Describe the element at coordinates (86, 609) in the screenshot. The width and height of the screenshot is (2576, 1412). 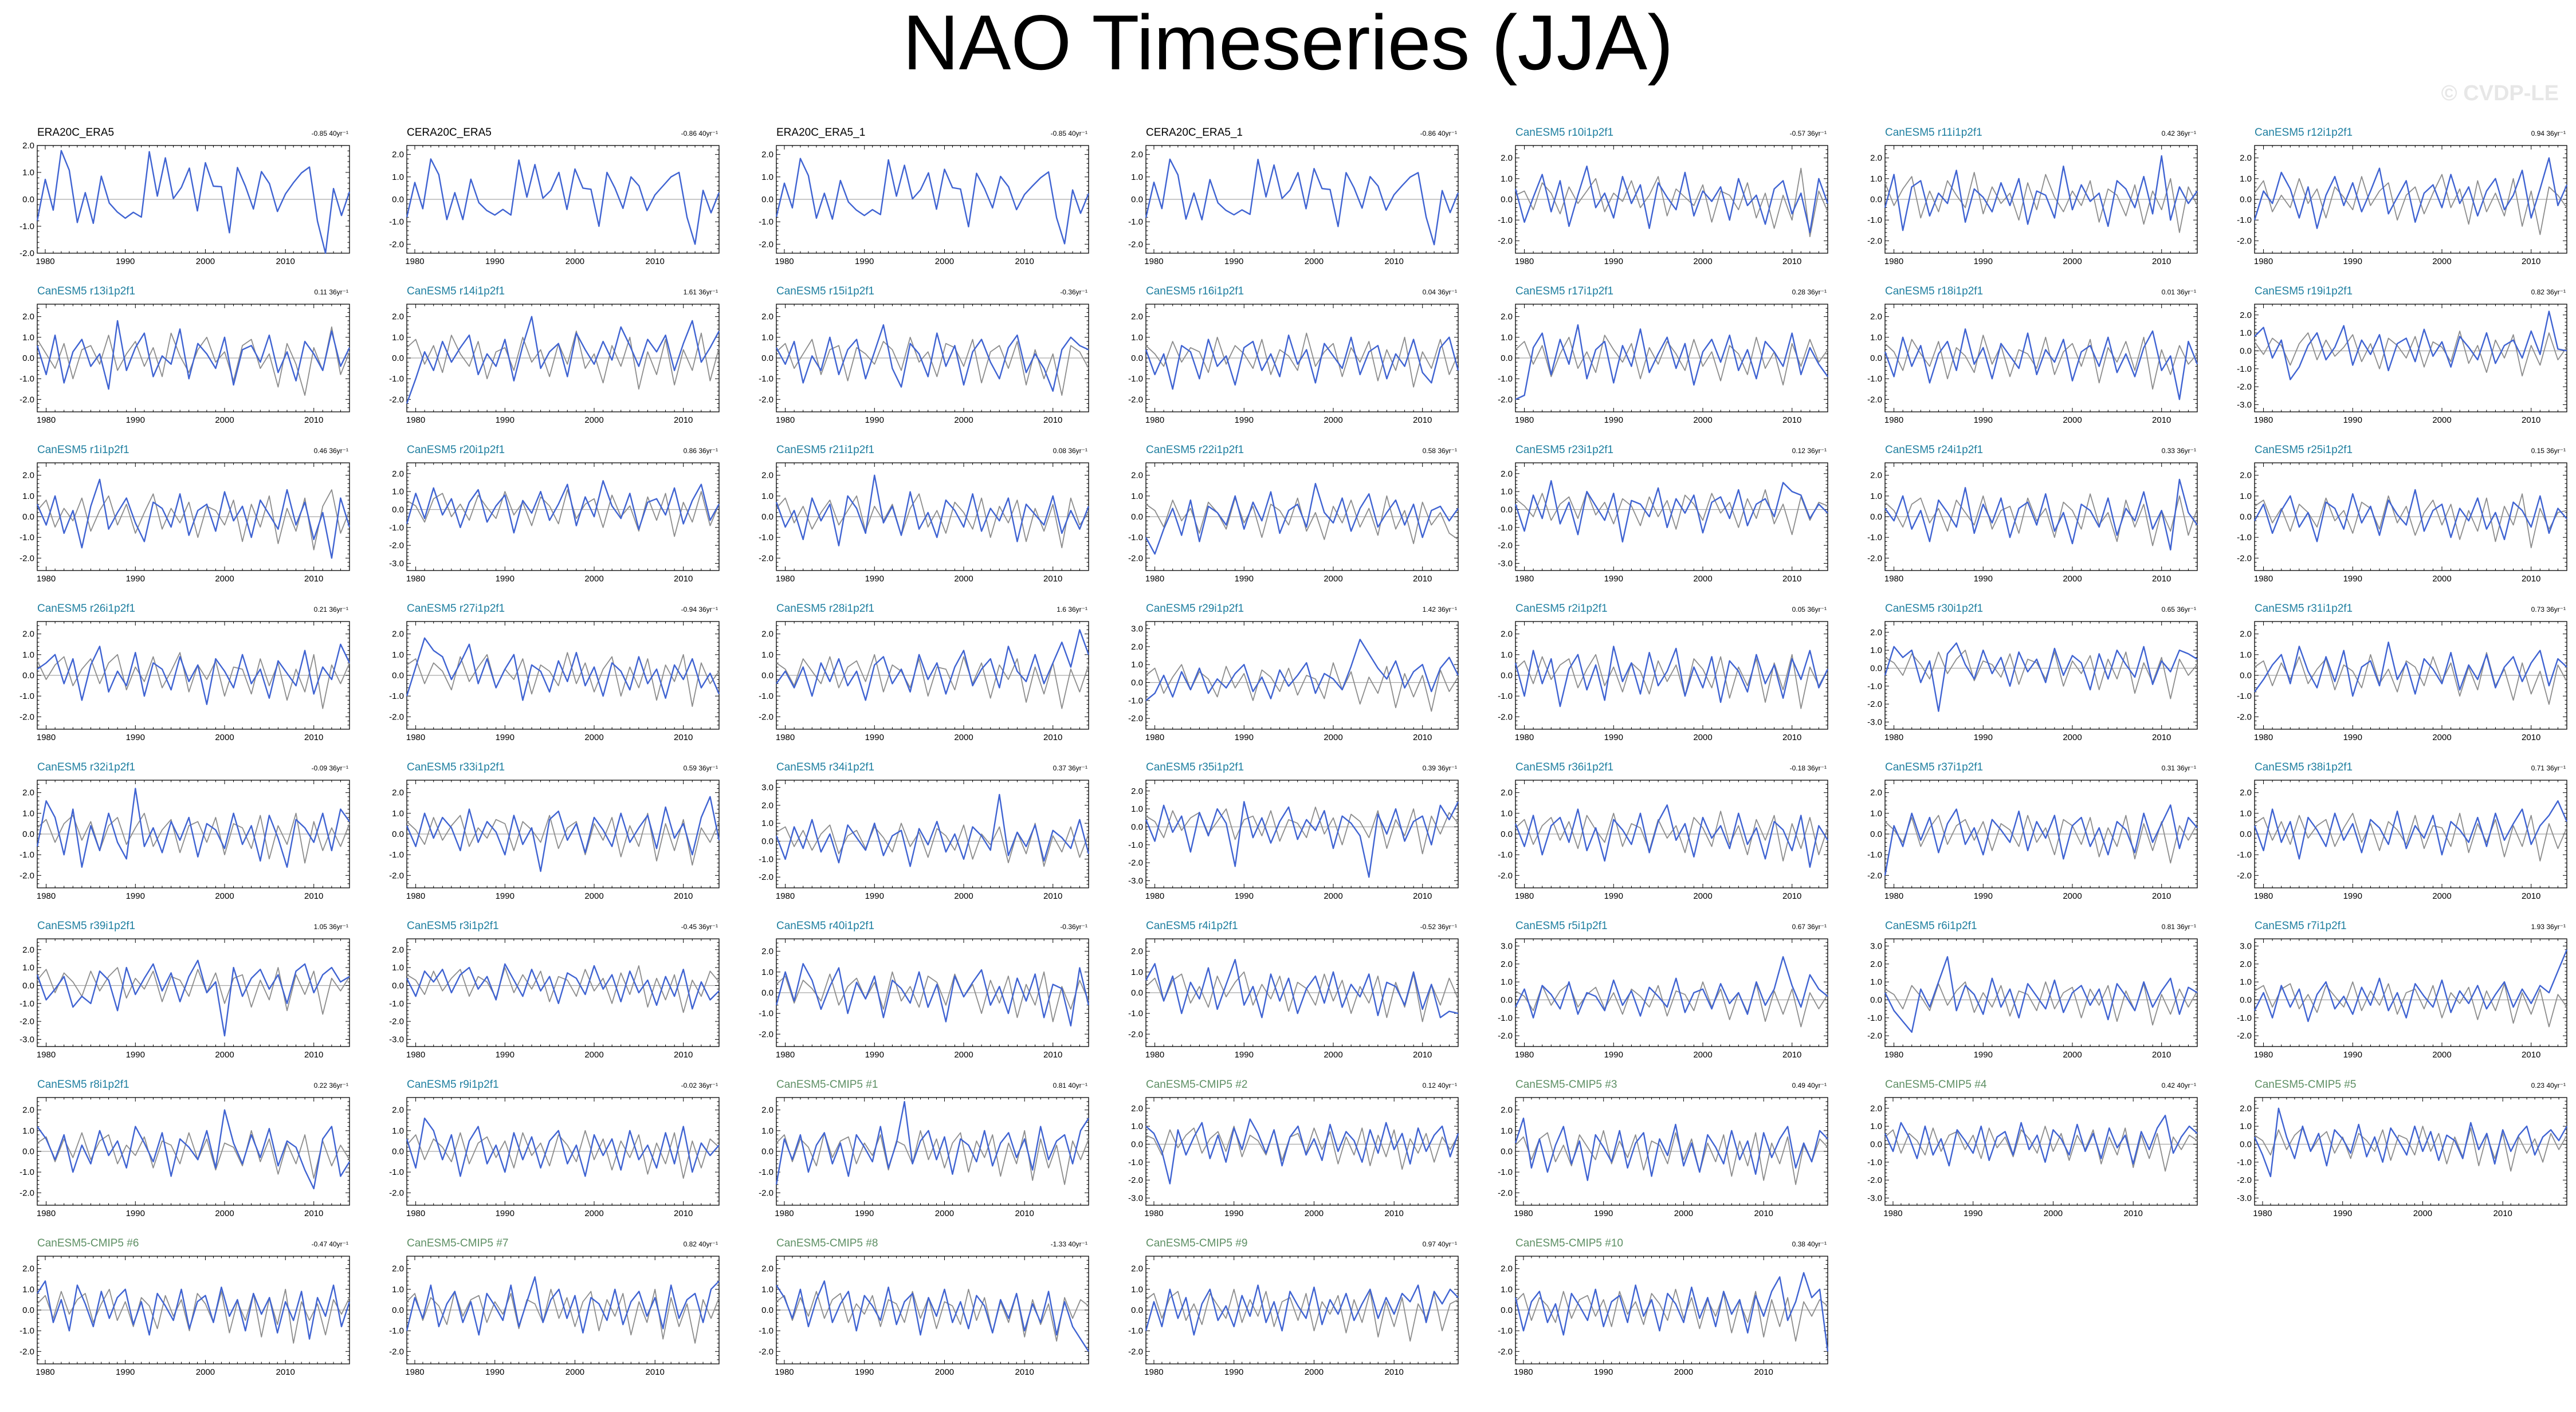
I see `panel-title: CanESM5 r26i1p2f1` at that location.